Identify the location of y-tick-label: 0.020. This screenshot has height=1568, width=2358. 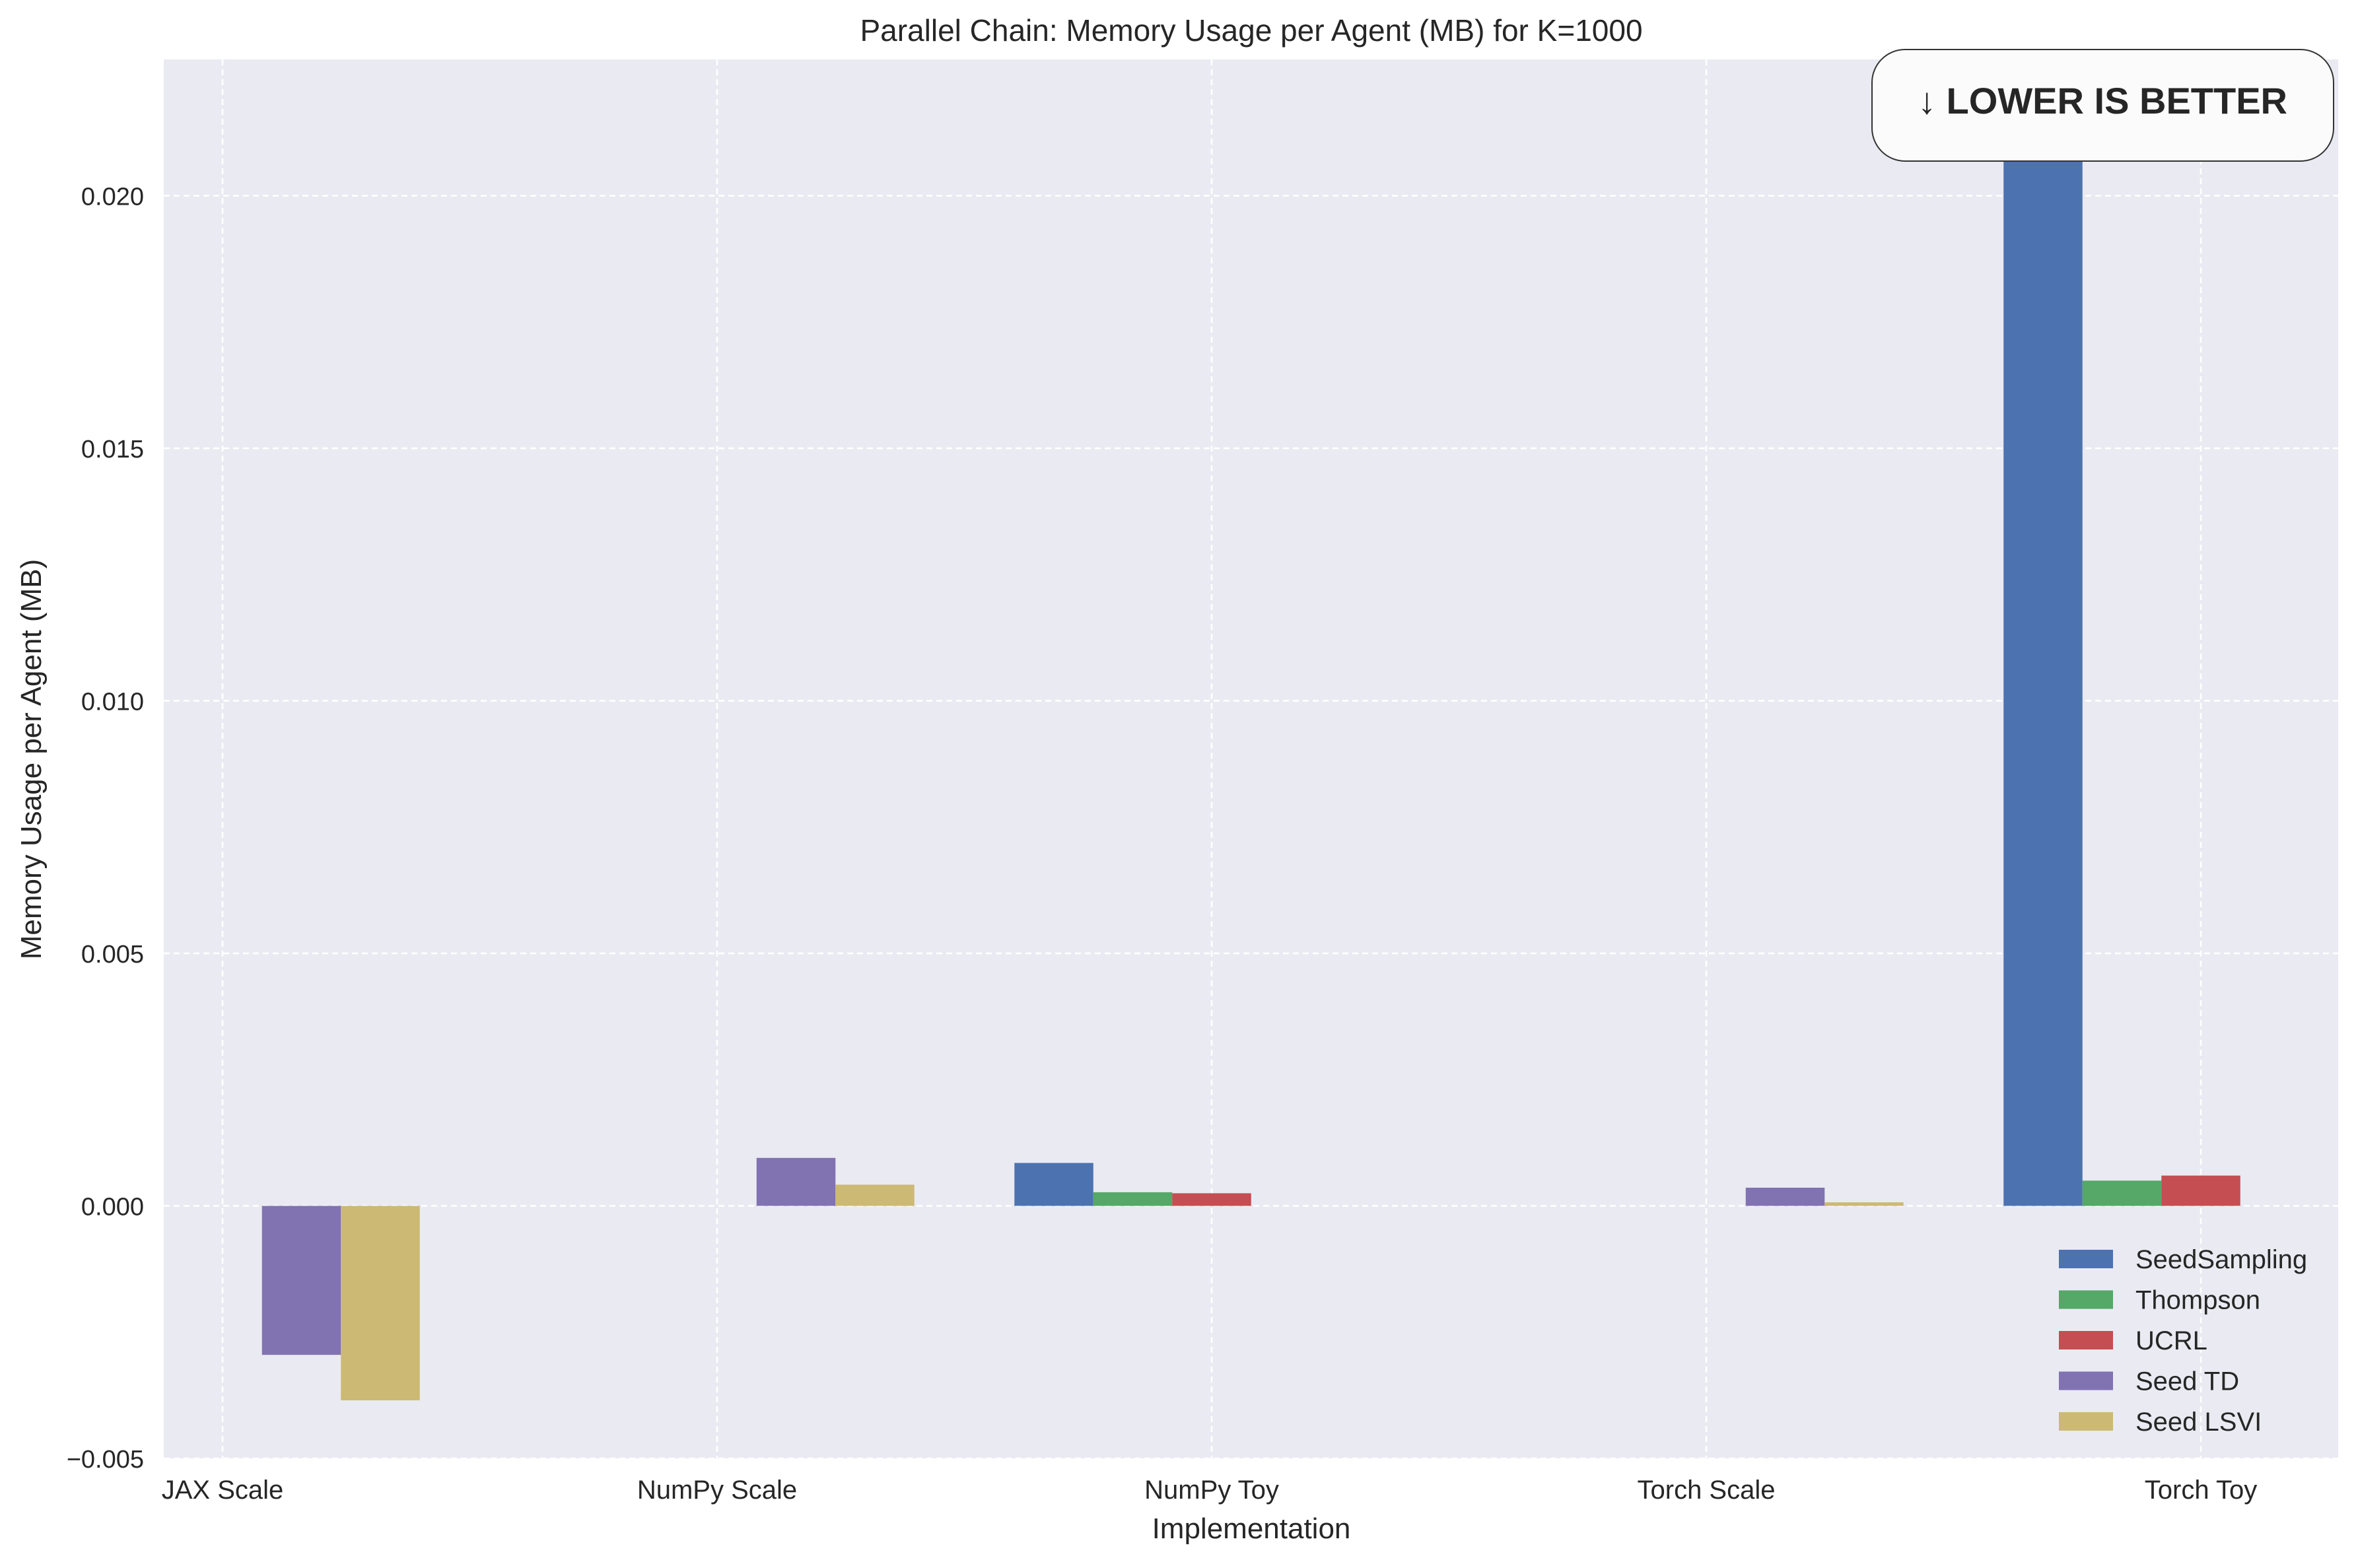
(112, 197).